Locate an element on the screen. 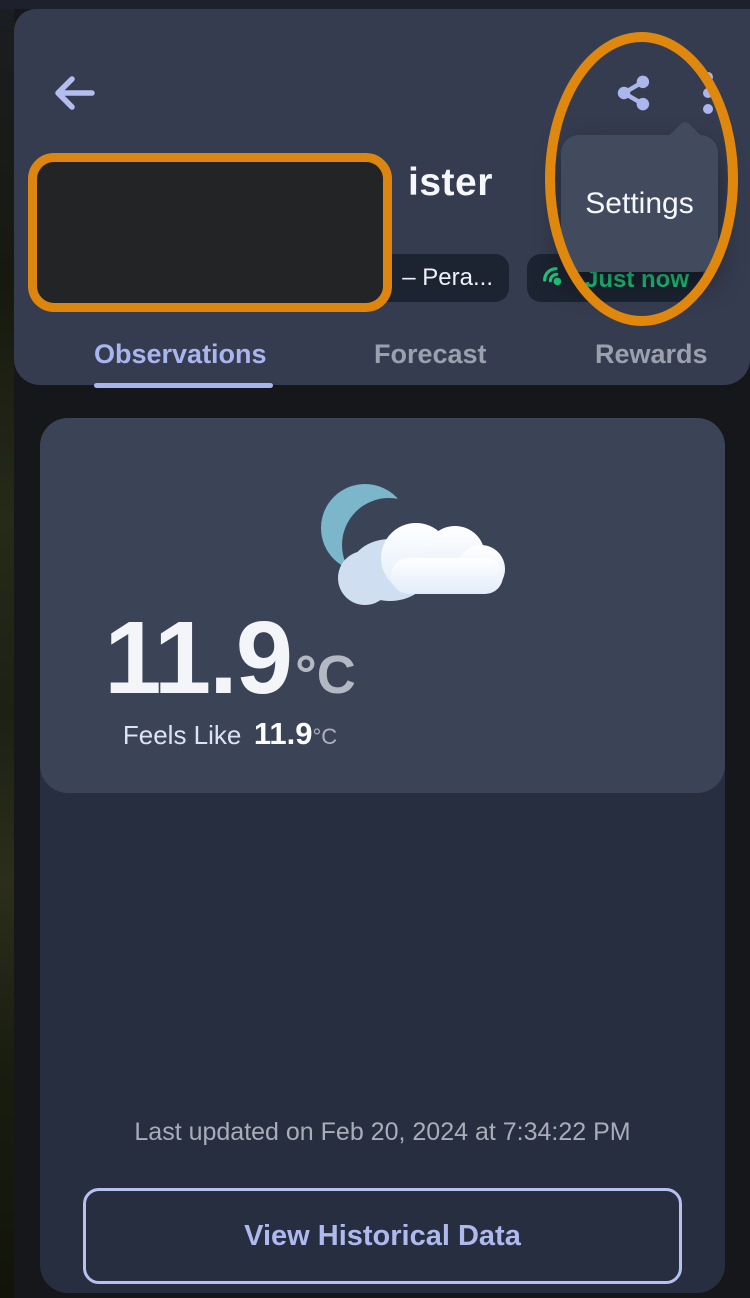 This screenshot has height=1298, width=750. settings-callout-ellipse is located at coordinates (641, 179).